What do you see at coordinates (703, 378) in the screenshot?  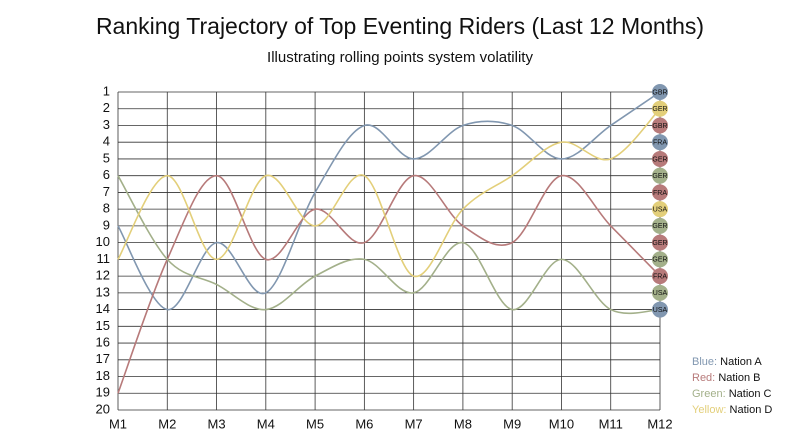 I see `legend-color-label: Red:` at bounding box center [703, 378].